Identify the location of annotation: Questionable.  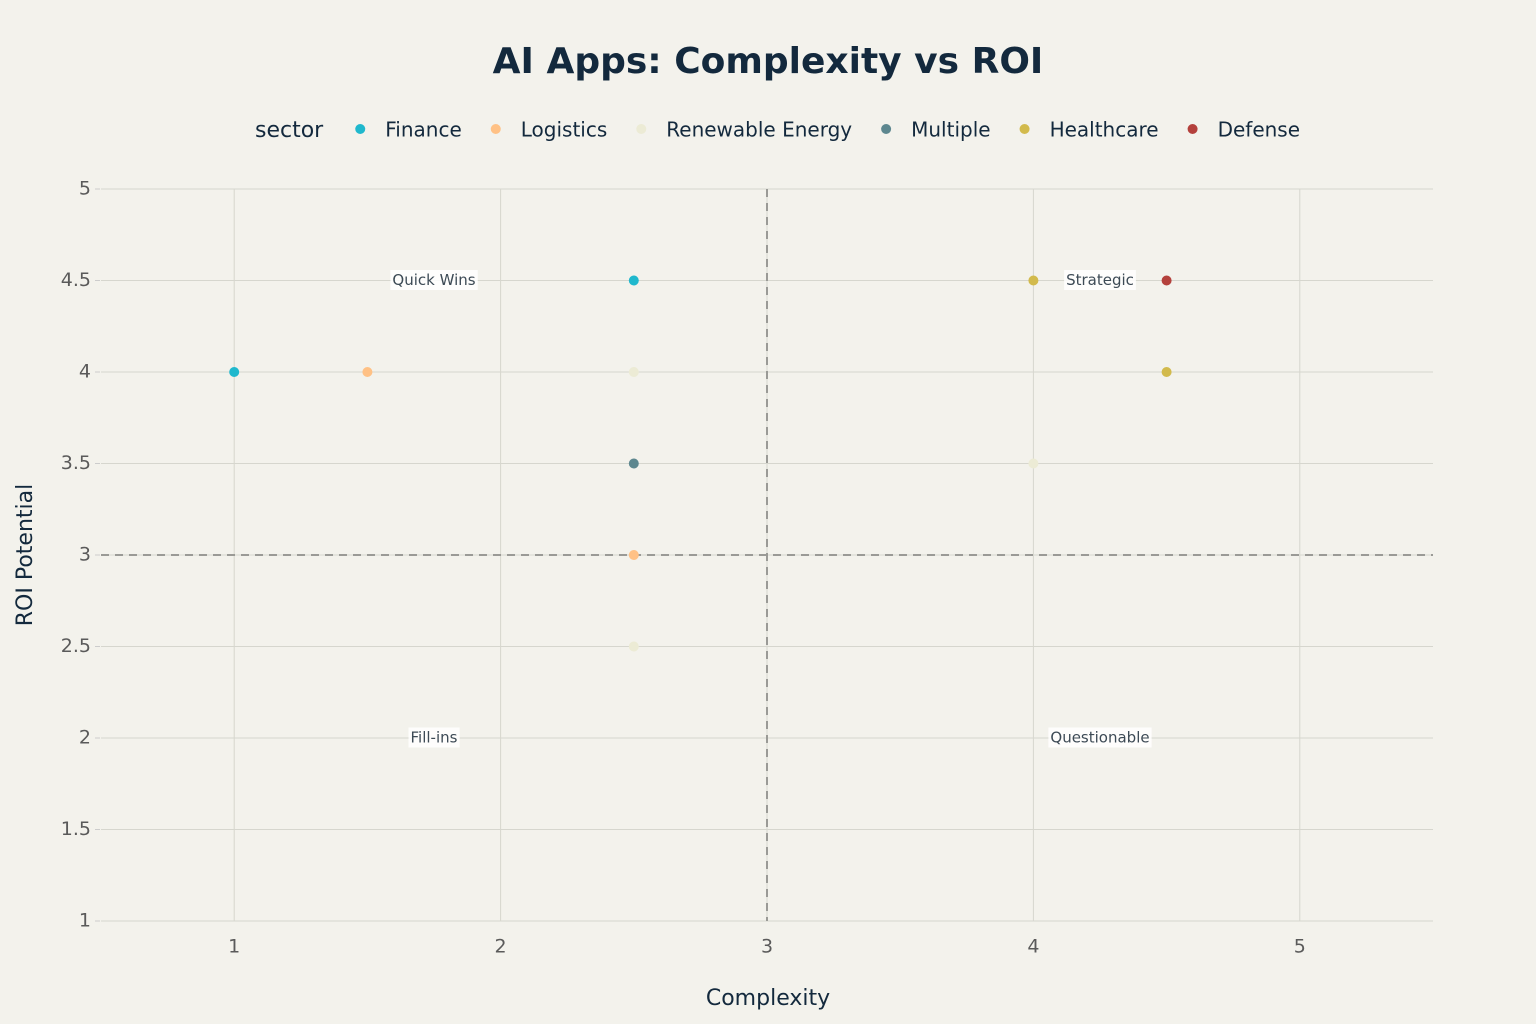
(1100, 737).